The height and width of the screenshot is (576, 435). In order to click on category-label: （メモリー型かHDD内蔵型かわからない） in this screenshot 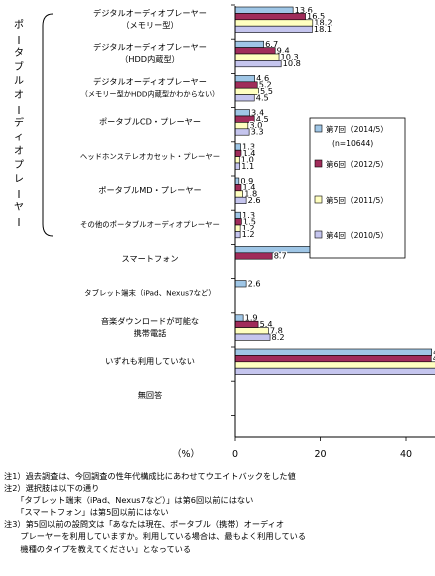, I will do `click(150, 93)`.